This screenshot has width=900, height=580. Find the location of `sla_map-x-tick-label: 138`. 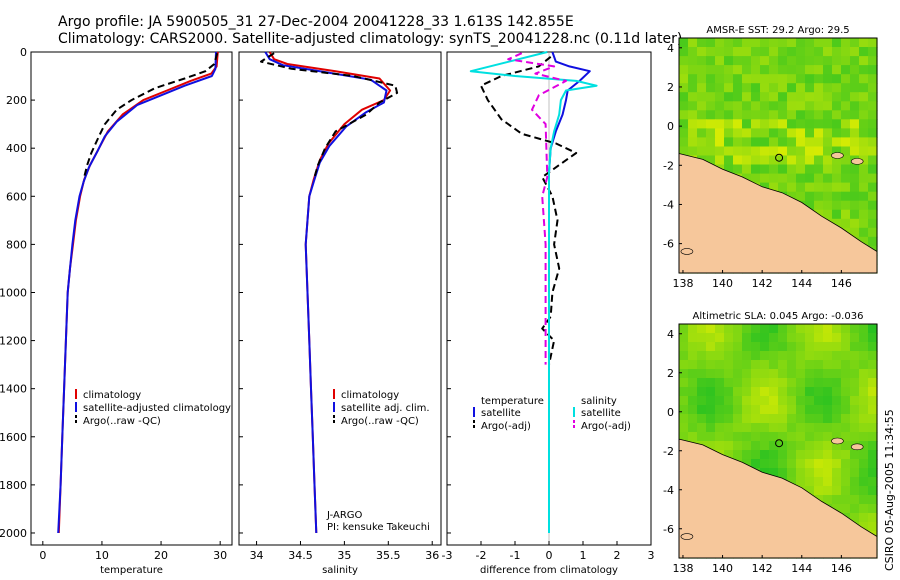

sla_map-x-tick-label: 138 is located at coordinates (682, 568).